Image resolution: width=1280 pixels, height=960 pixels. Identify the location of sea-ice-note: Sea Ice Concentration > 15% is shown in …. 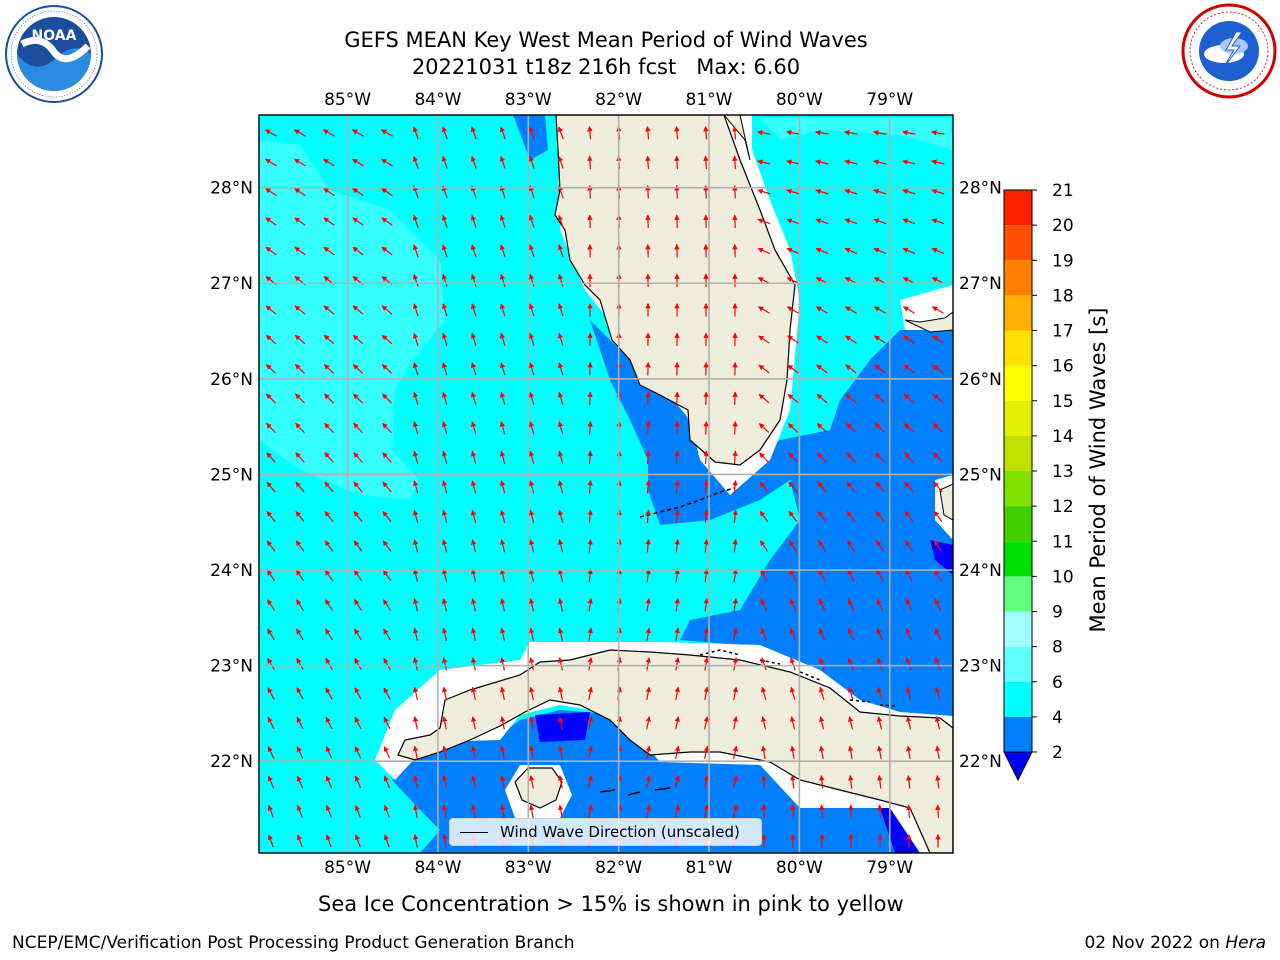
(640, 904).